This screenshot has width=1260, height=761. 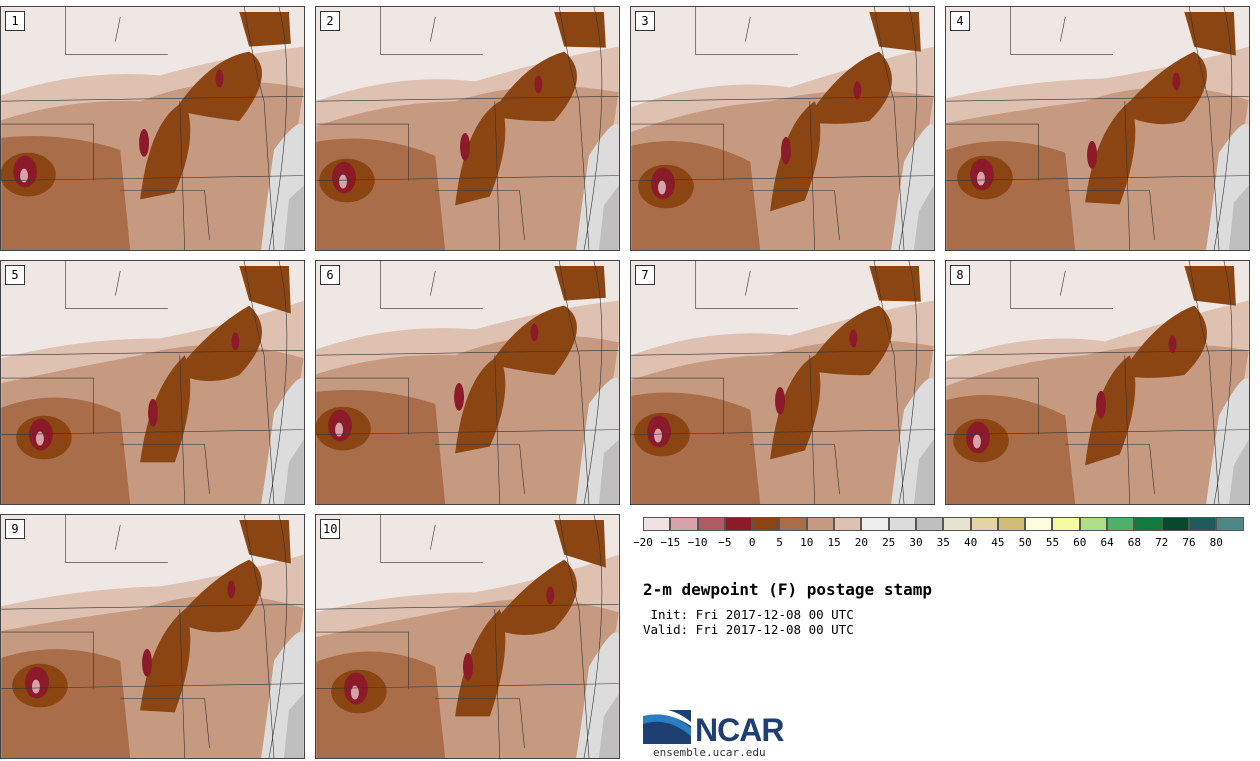 I want to click on colorbar-tick-label: −15, so click(x=670, y=542).